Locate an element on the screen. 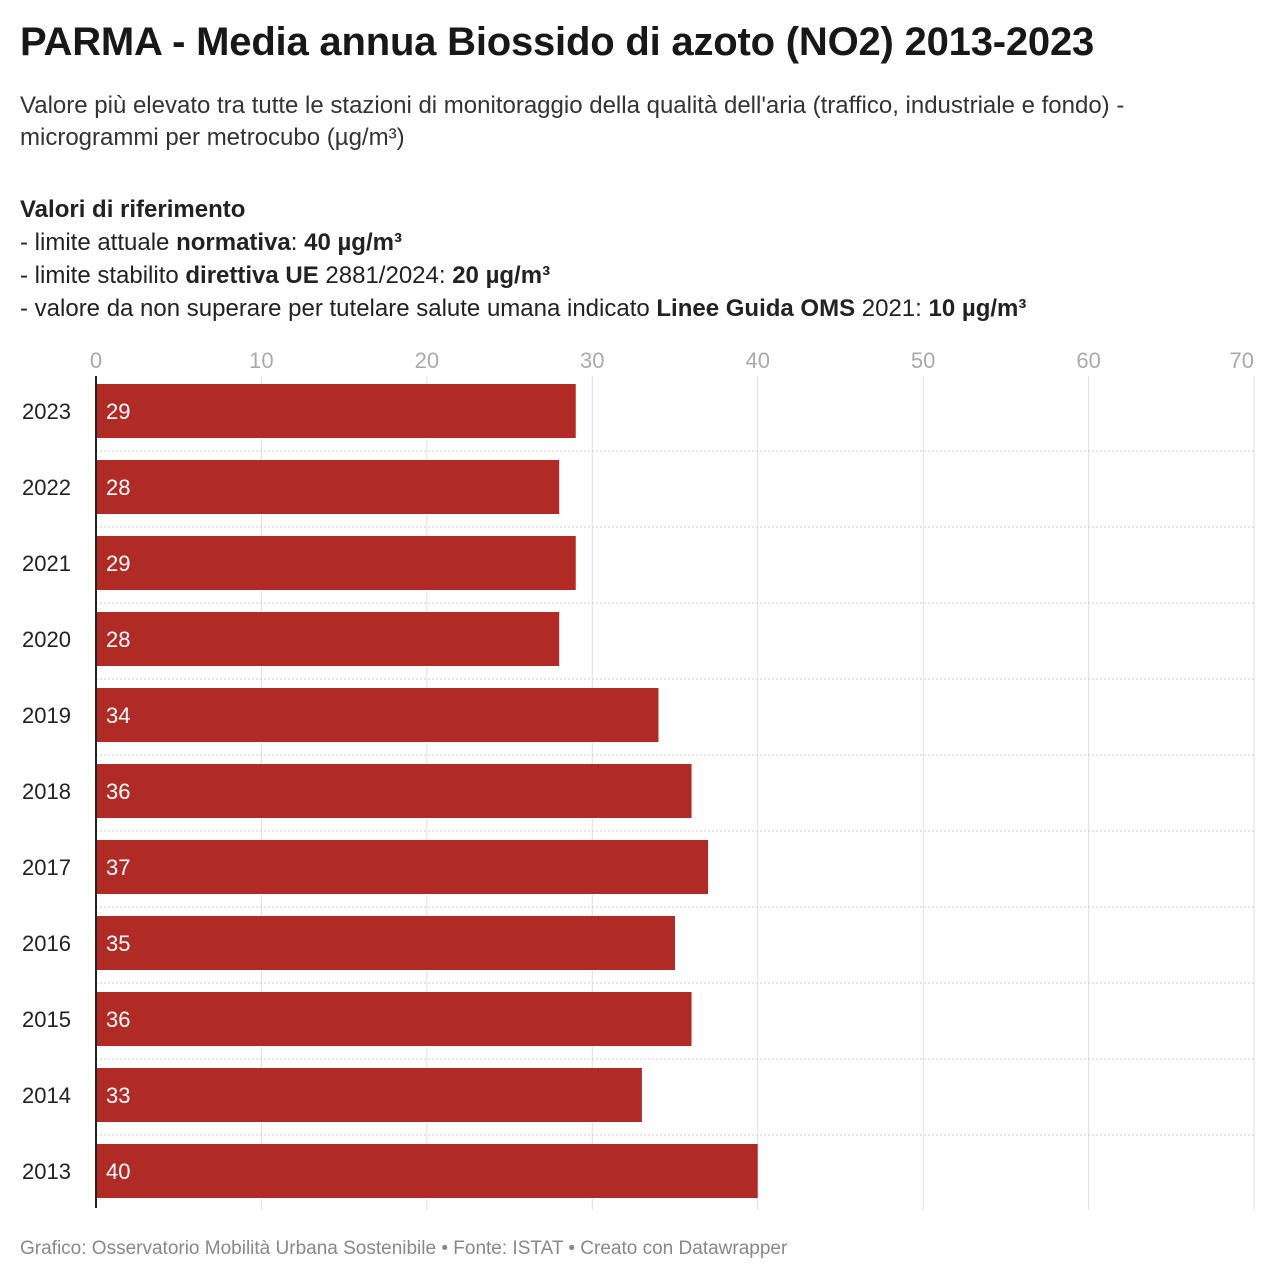  bar-value-label: 37 is located at coordinates (118, 867).